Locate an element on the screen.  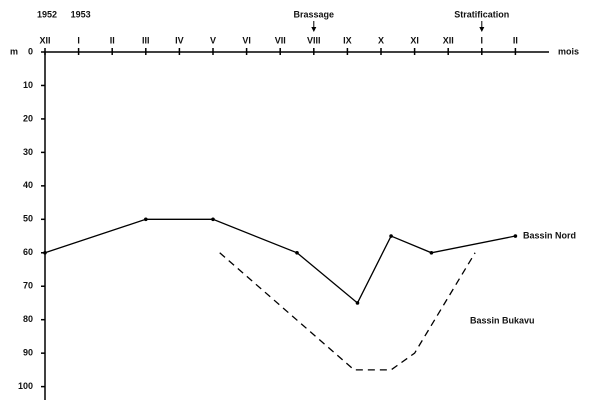
y-tick-label: 40 is located at coordinates (28, 185).